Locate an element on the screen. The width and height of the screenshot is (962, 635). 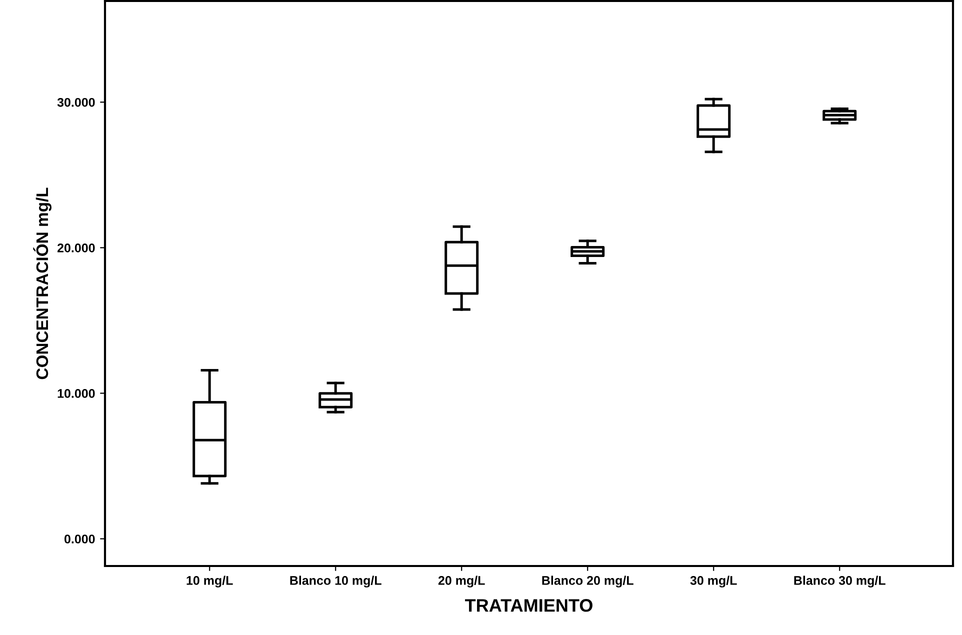
x-tick-label: Blanco 20 mg/L is located at coordinates (588, 582).